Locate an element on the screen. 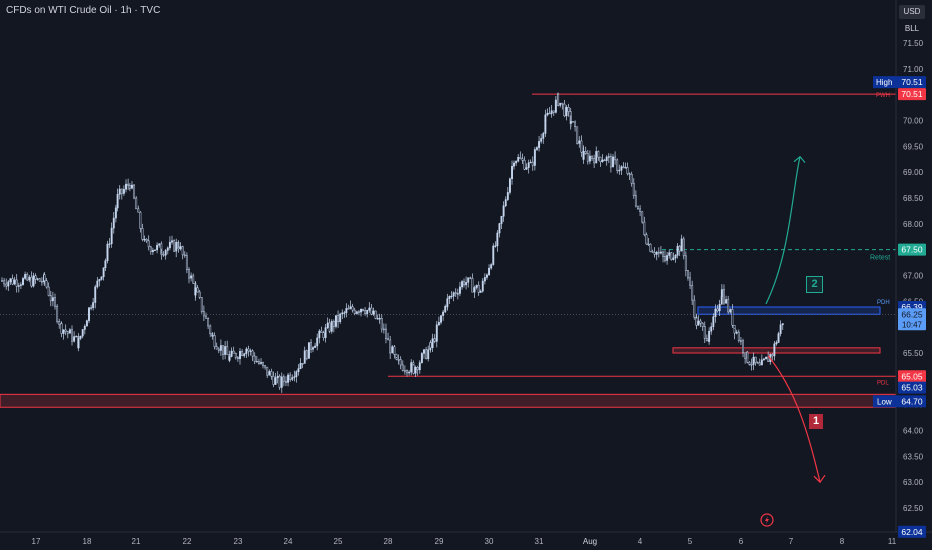 Image resolution: width=932 pixels, height=550 pixels. current-tag-bg is located at coordinates (912, 319).